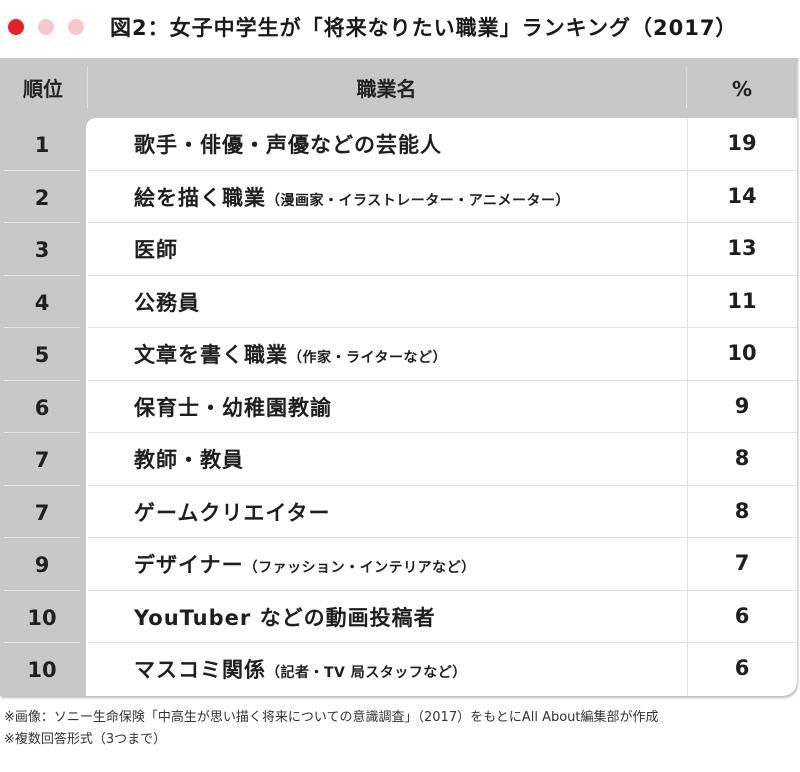  What do you see at coordinates (43, 89) in the screenshot?
I see `header-rank: 順位` at bounding box center [43, 89].